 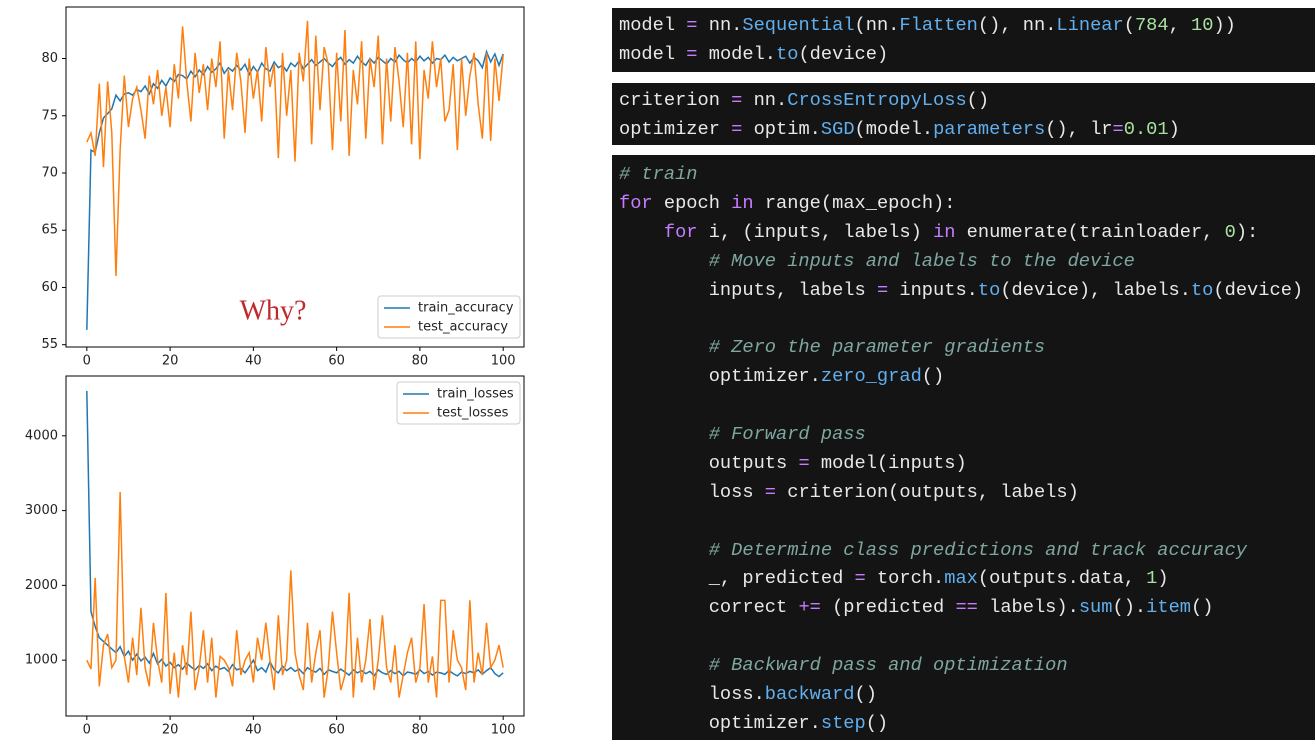 I want to click on x-tick-label: 100, so click(x=503, y=730).